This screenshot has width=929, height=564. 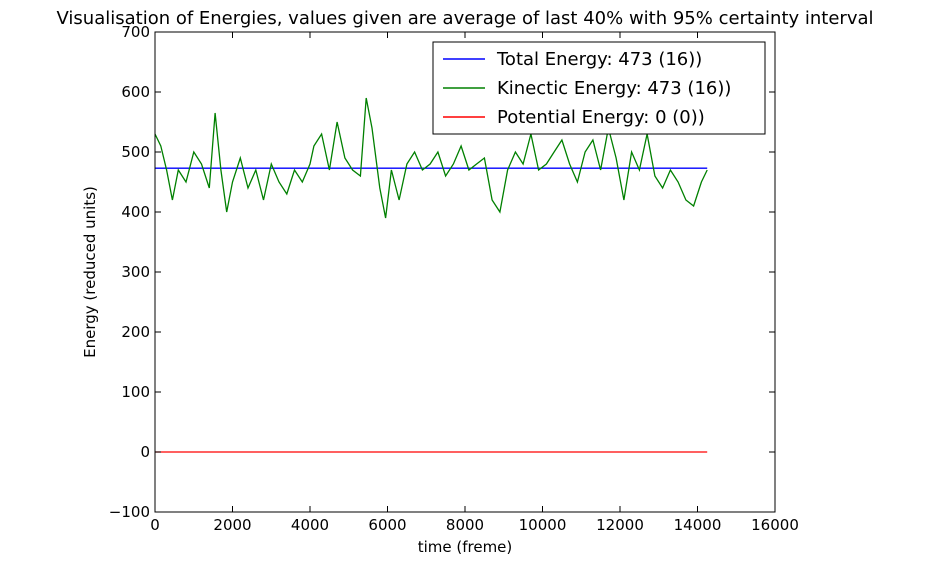 I want to click on x-tick-label: 12000, so click(x=620, y=525).